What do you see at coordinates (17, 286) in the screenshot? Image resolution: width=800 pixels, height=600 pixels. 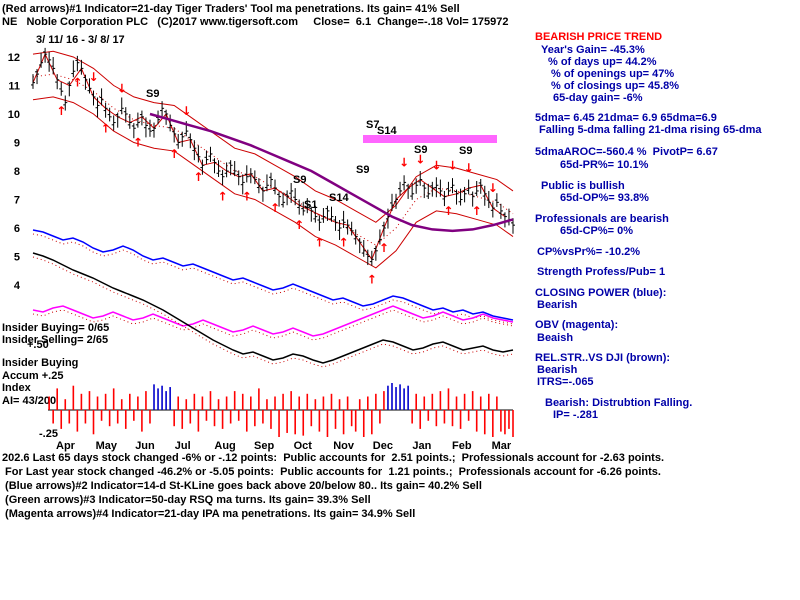 I see `y-axis-label: 4` at bounding box center [17, 286].